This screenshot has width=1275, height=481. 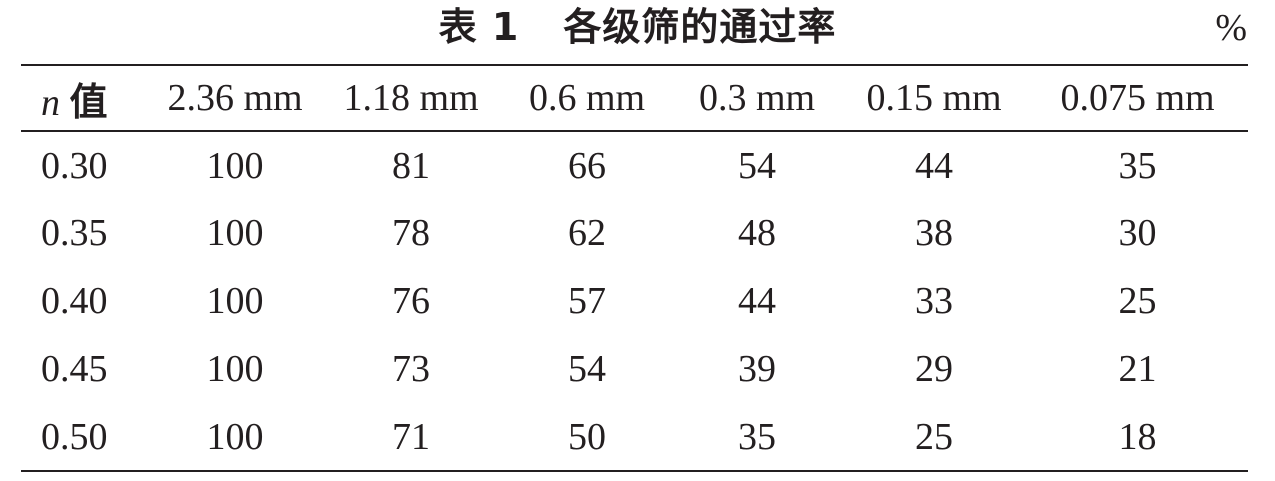 I want to click on table-cell: 18, so click(x=1137, y=436).